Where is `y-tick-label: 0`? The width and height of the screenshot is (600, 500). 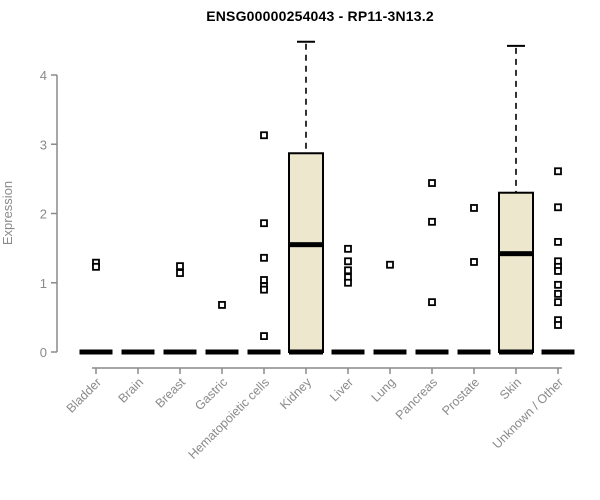 y-tick-label: 0 is located at coordinates (43, 352).